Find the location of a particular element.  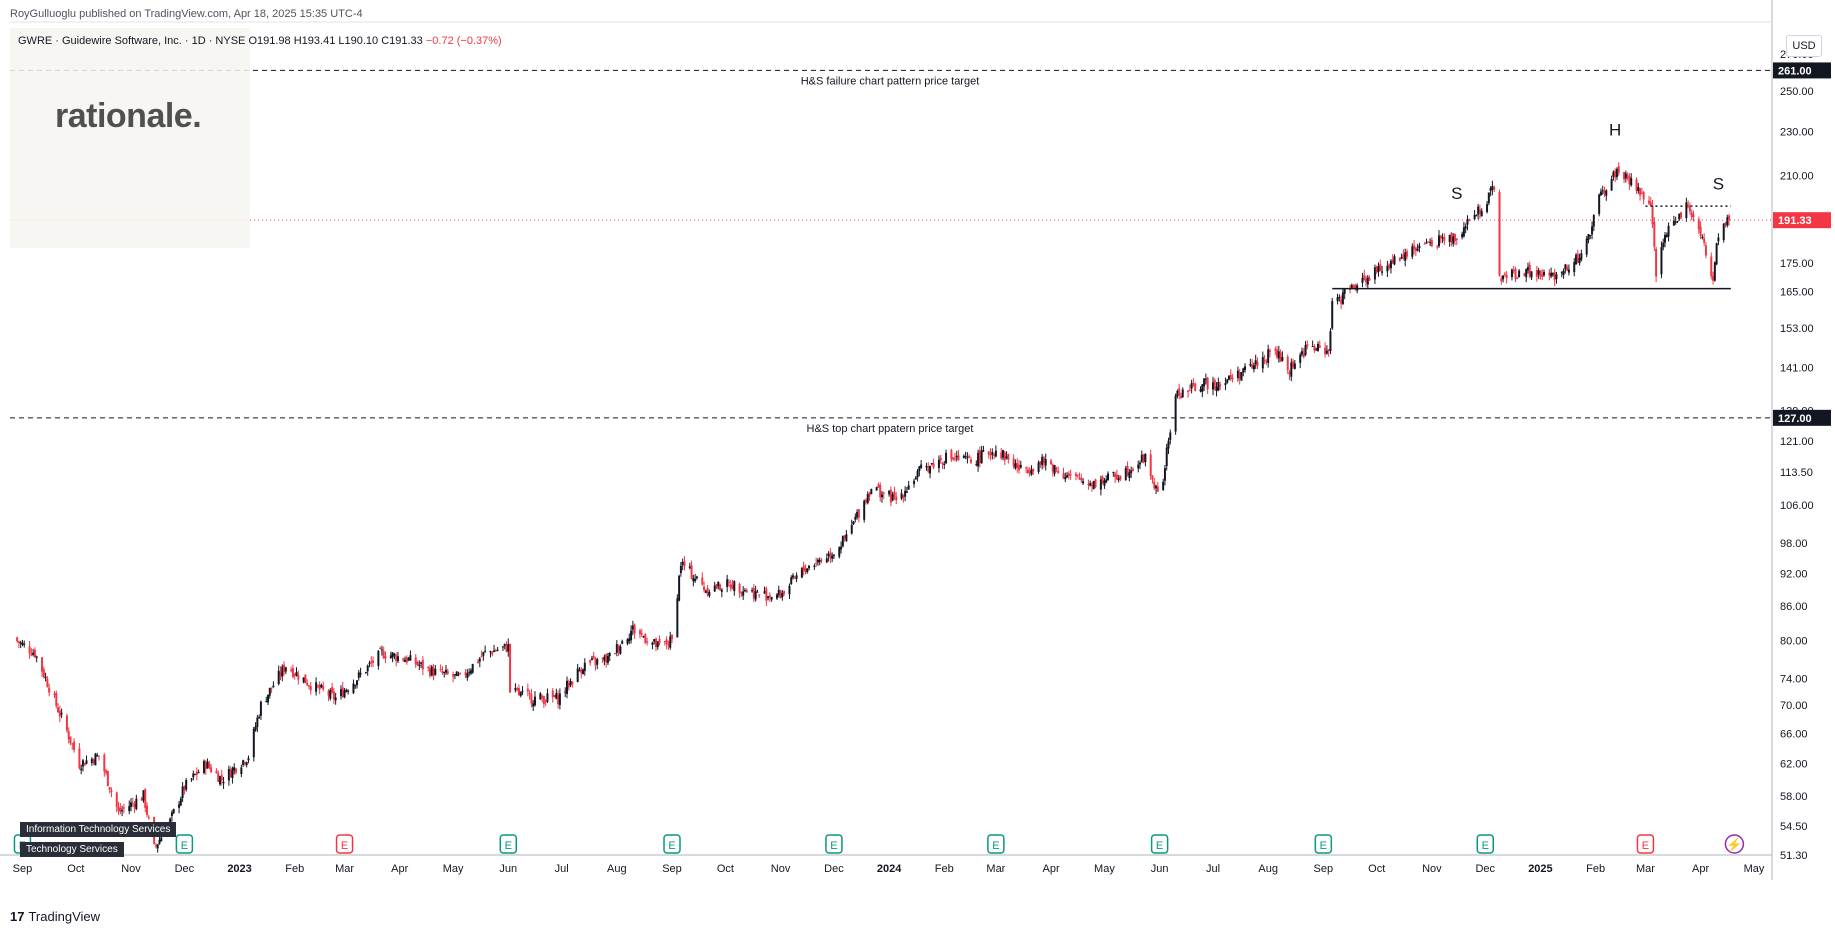

currency-button: USD is located at coordinates (1804, 46).